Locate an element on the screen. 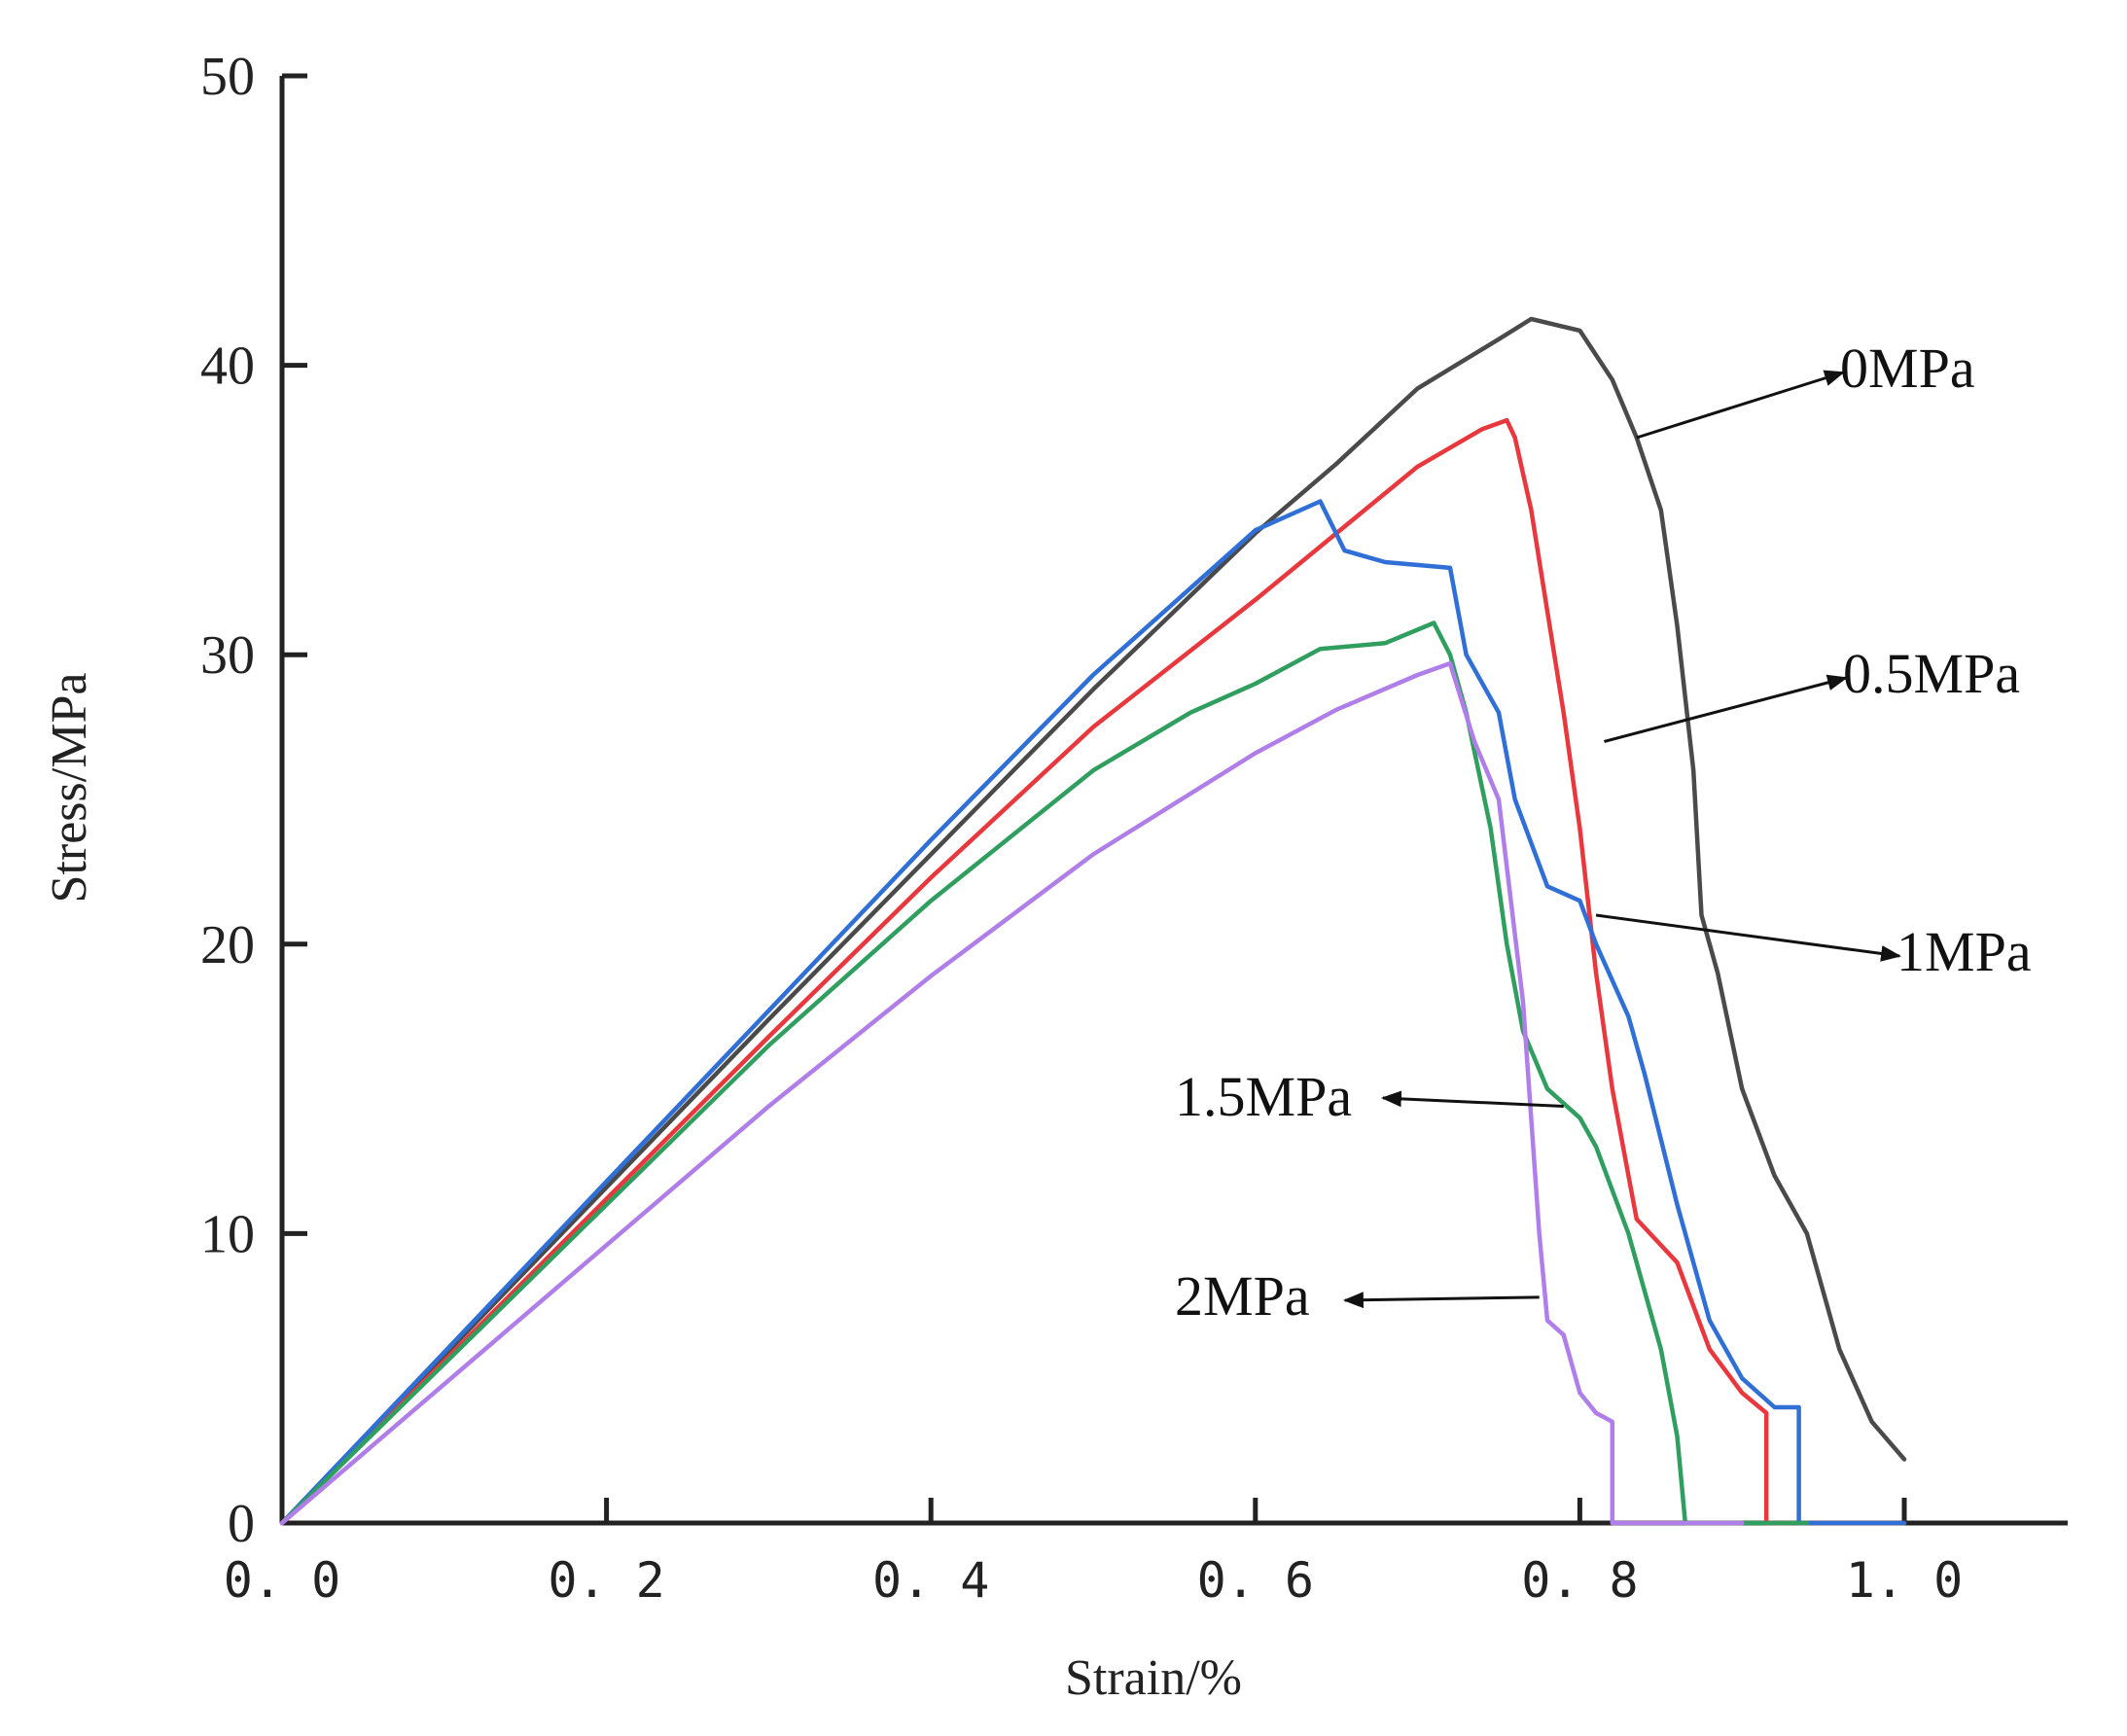 The width and height of the screenshot is (2127, 1736). annotation-label: 0MPa is located at coordinates (1907, 368).